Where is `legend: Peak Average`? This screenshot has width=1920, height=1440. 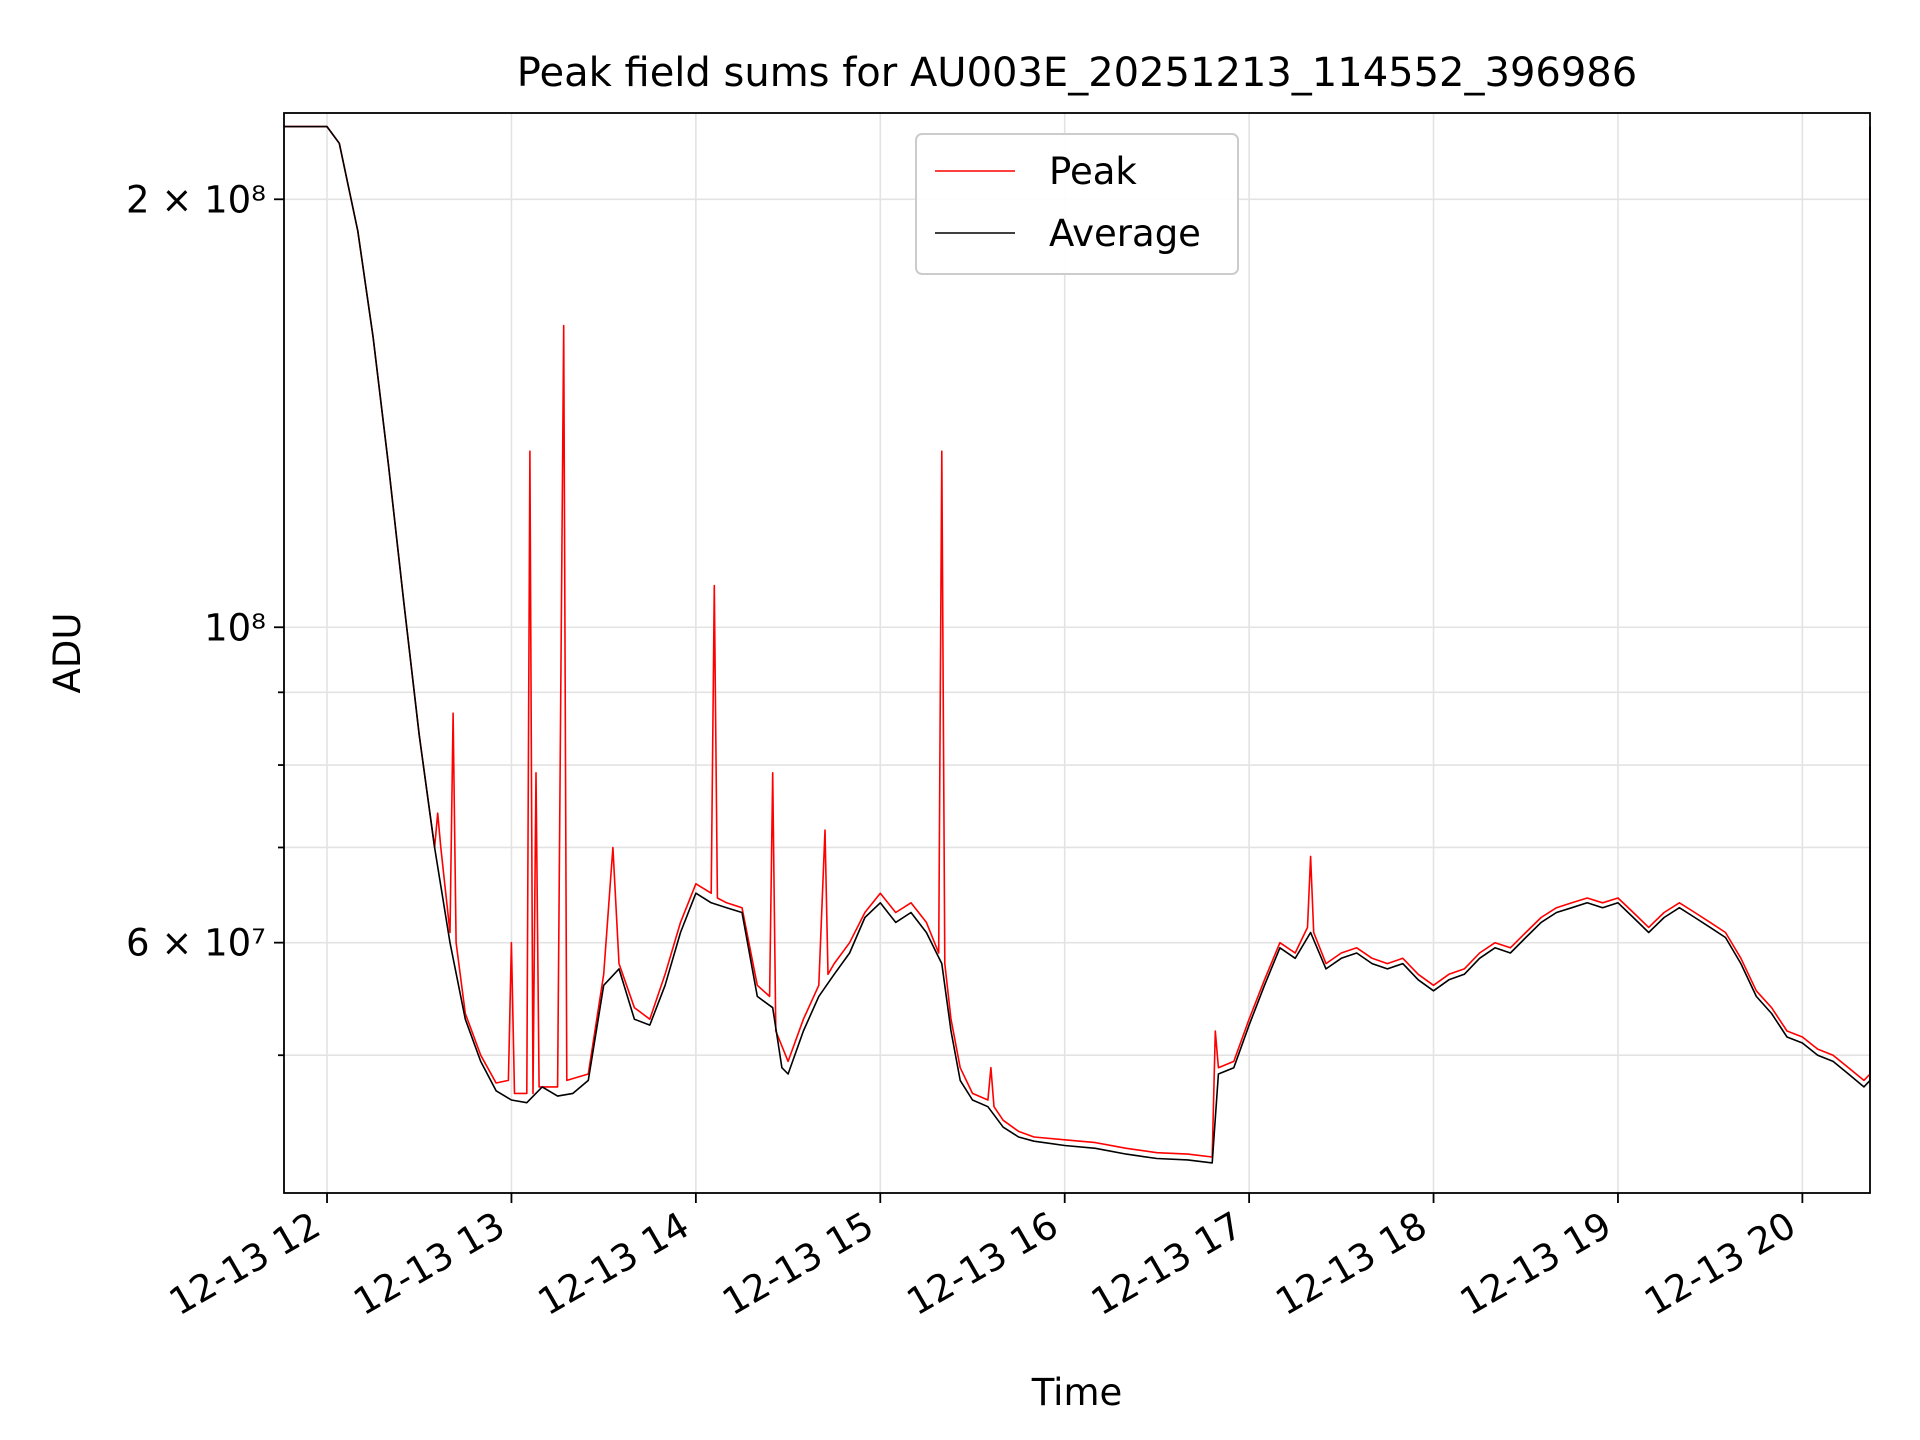
legend: Peak Average is located at coordinates (1077, 204).